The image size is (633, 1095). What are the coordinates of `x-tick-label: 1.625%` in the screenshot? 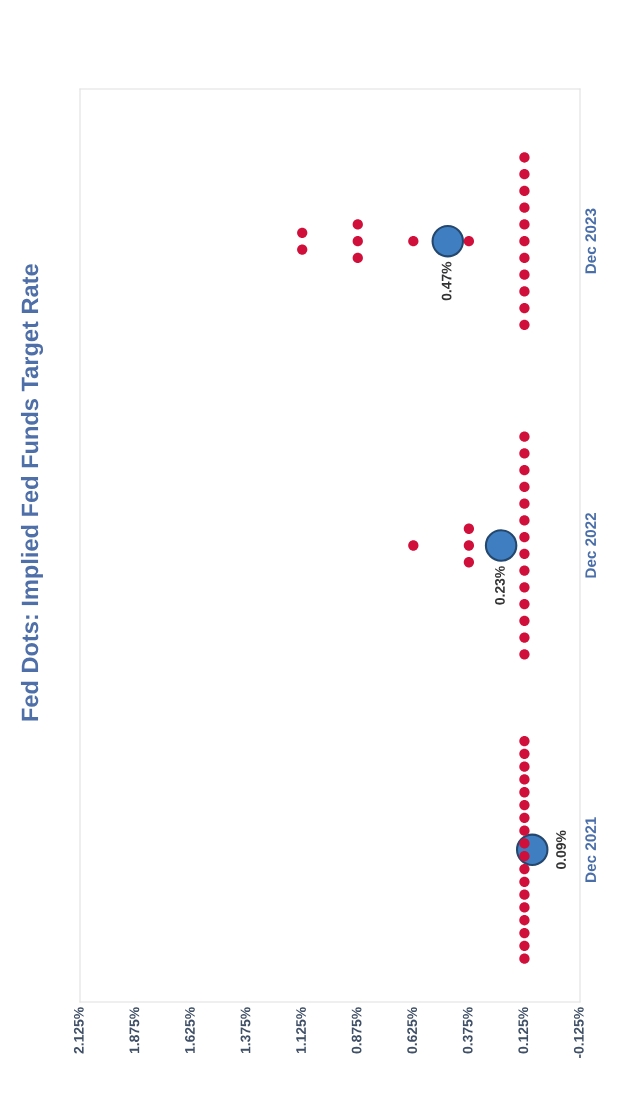 It's located at (190, 1030).